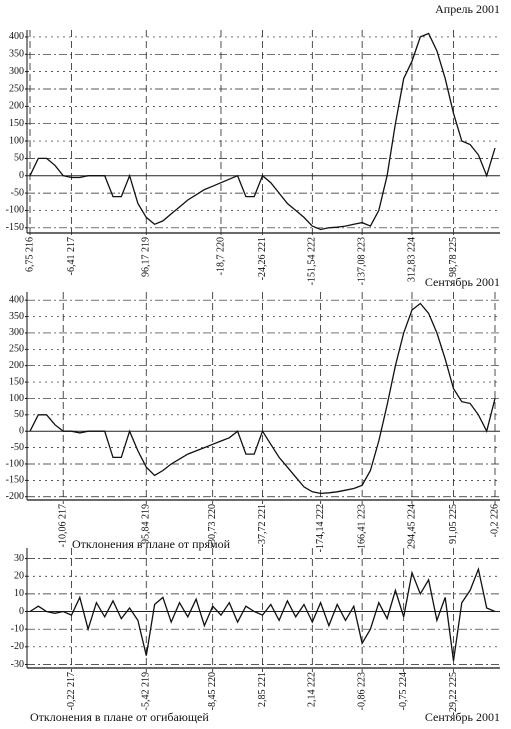 The image size is (511, 729). Describe the element at coordinates (467, 9) in the screenshot. I see `chart-title: Апрель 2001` at that location.